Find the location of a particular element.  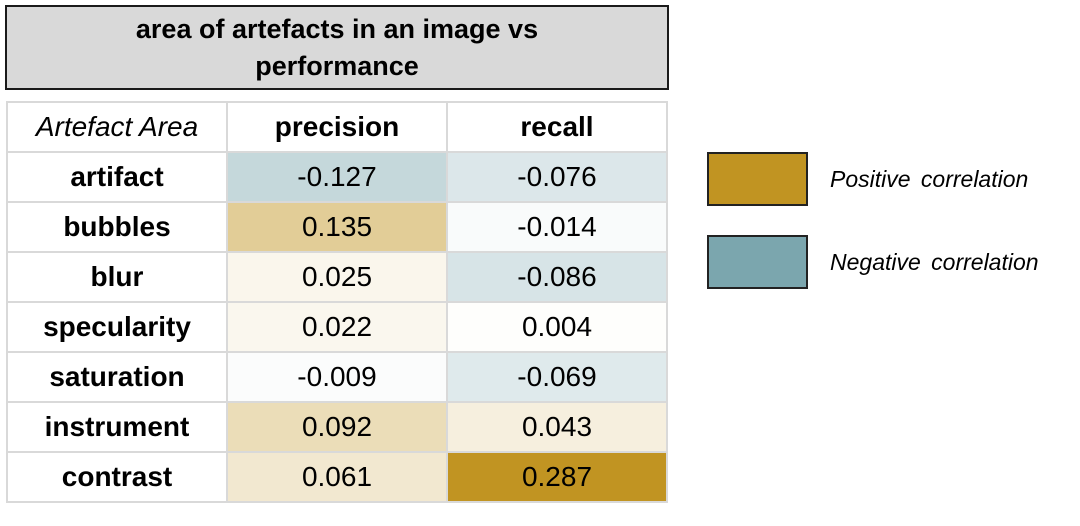

row-label-blur: blur is located at coordinates (117, 277).